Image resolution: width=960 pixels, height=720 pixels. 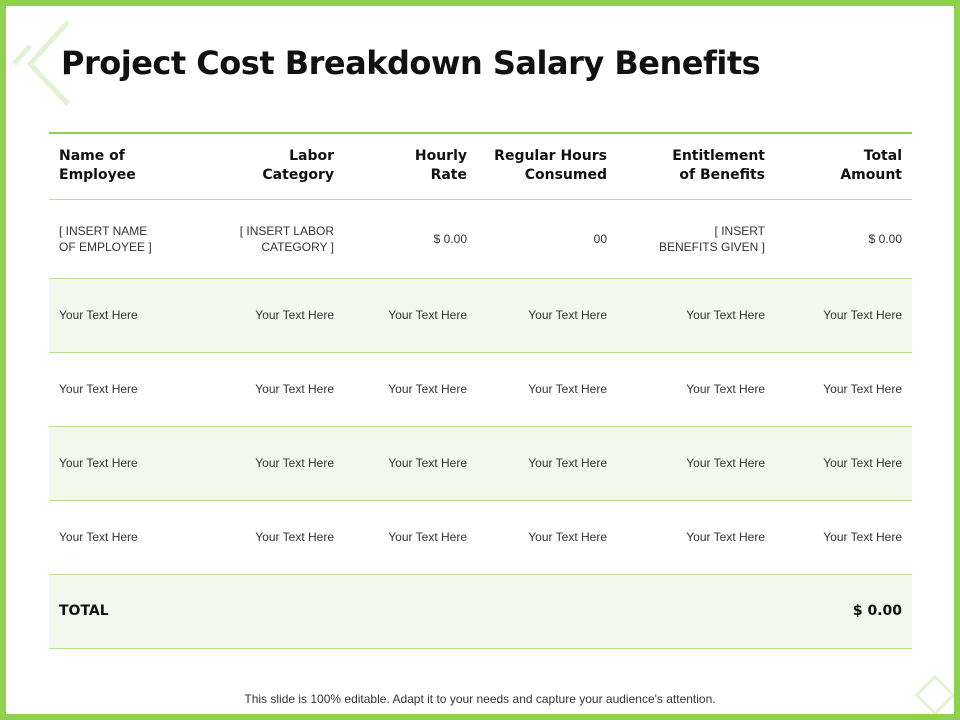 I want to click on column-header-line: Total, so click(x=882, y=156).